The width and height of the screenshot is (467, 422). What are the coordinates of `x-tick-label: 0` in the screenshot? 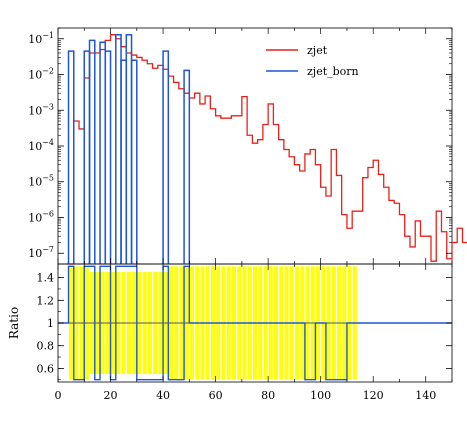 It's located at (58, 395).